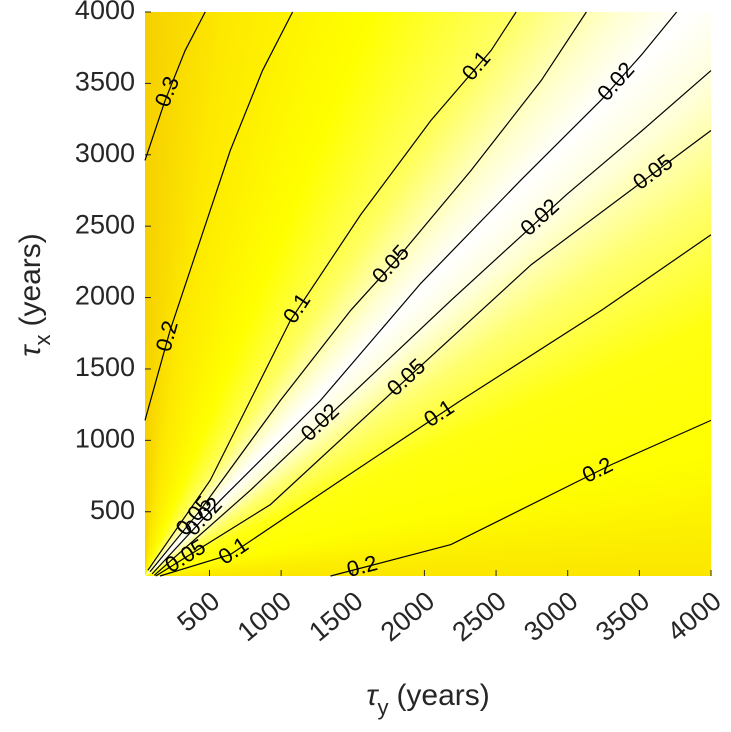  I want to click on y-label-symbol: τ, so click(30, 350).